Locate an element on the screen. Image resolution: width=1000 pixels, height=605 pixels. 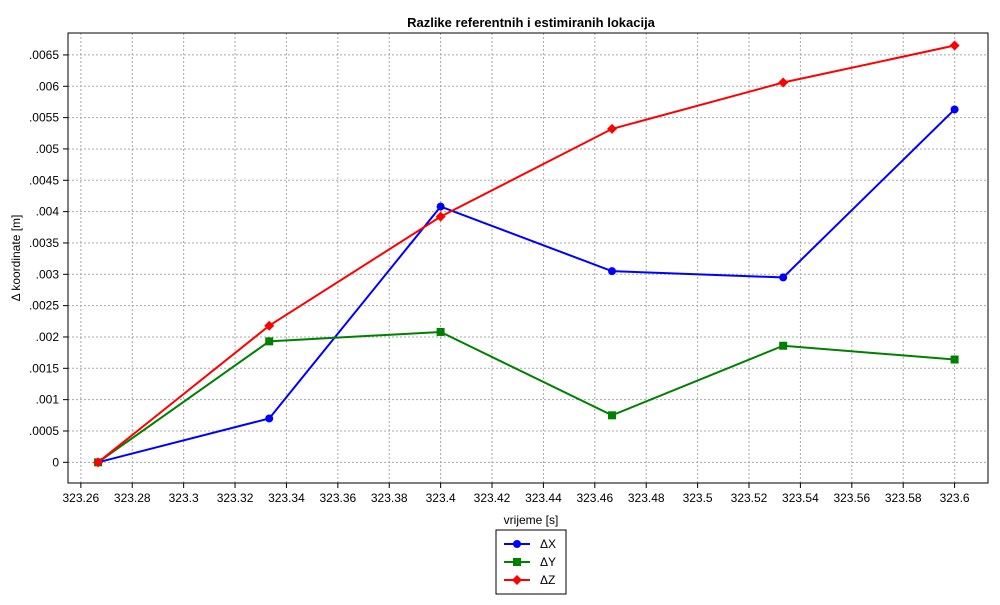
x-tick-label: 323.38 is located at coordinates (389, 498).